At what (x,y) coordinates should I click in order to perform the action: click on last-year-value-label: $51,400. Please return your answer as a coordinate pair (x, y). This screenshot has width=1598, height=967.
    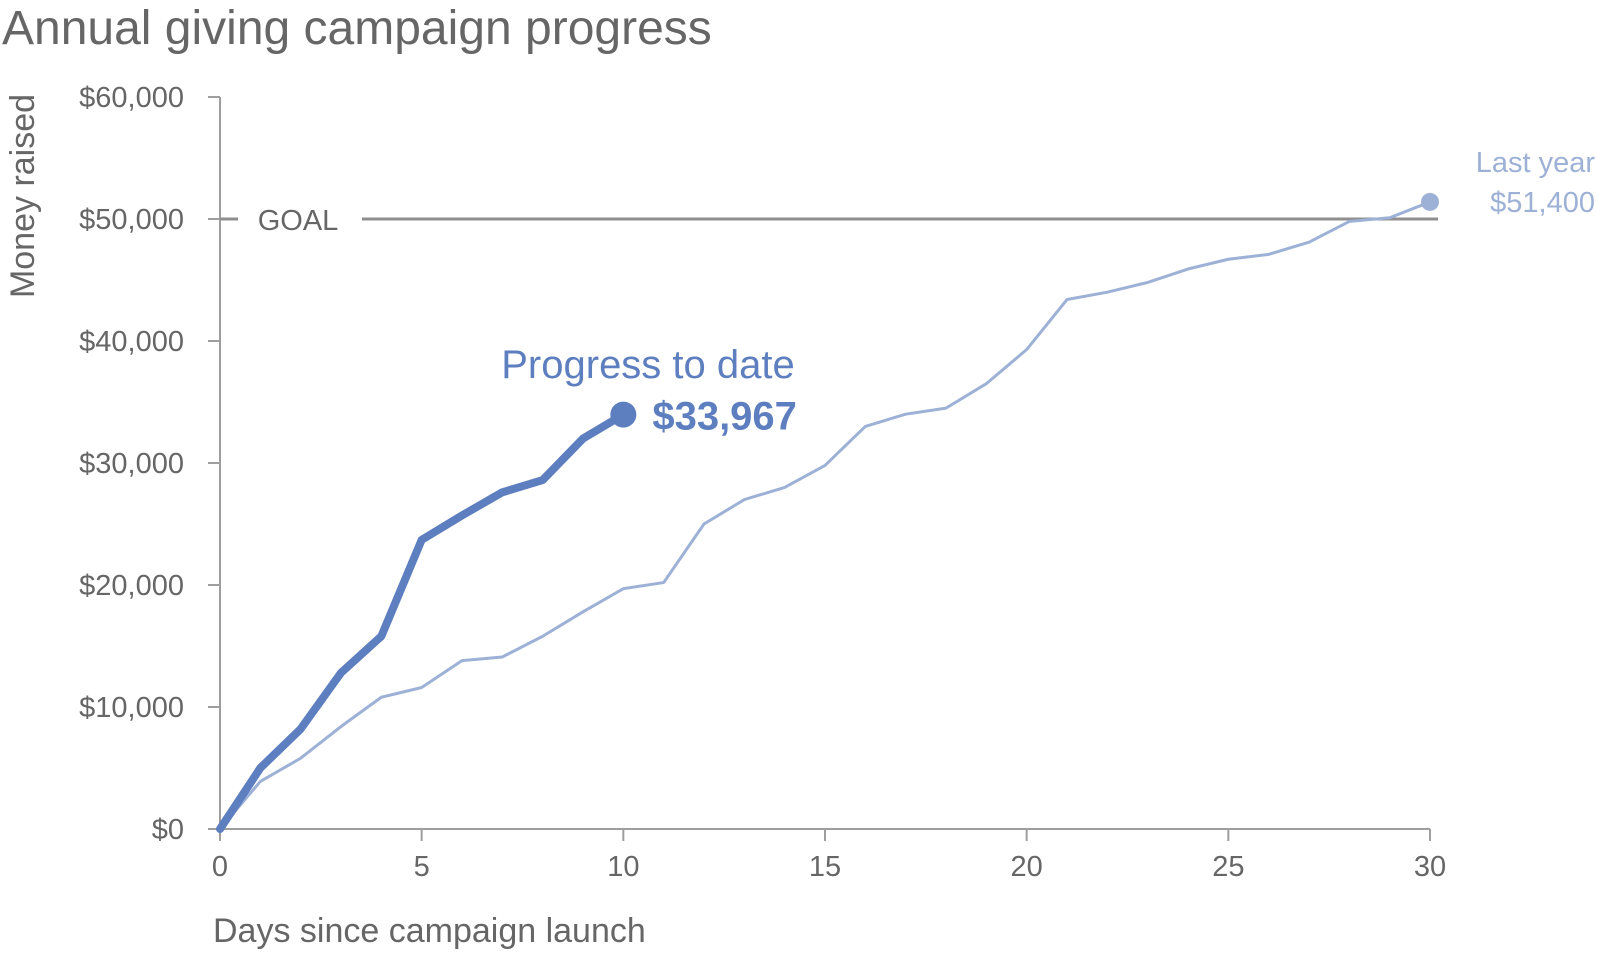
    Looking at the image, I should click on (1542, 203).